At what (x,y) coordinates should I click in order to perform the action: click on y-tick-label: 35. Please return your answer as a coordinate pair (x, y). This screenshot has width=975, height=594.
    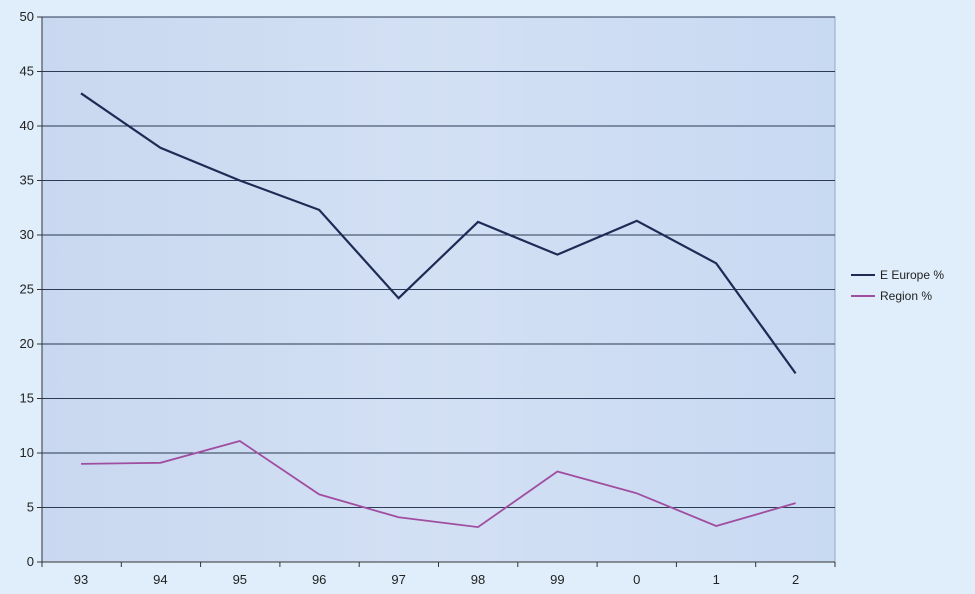
    Looking at the image, I should click on (27, 180).